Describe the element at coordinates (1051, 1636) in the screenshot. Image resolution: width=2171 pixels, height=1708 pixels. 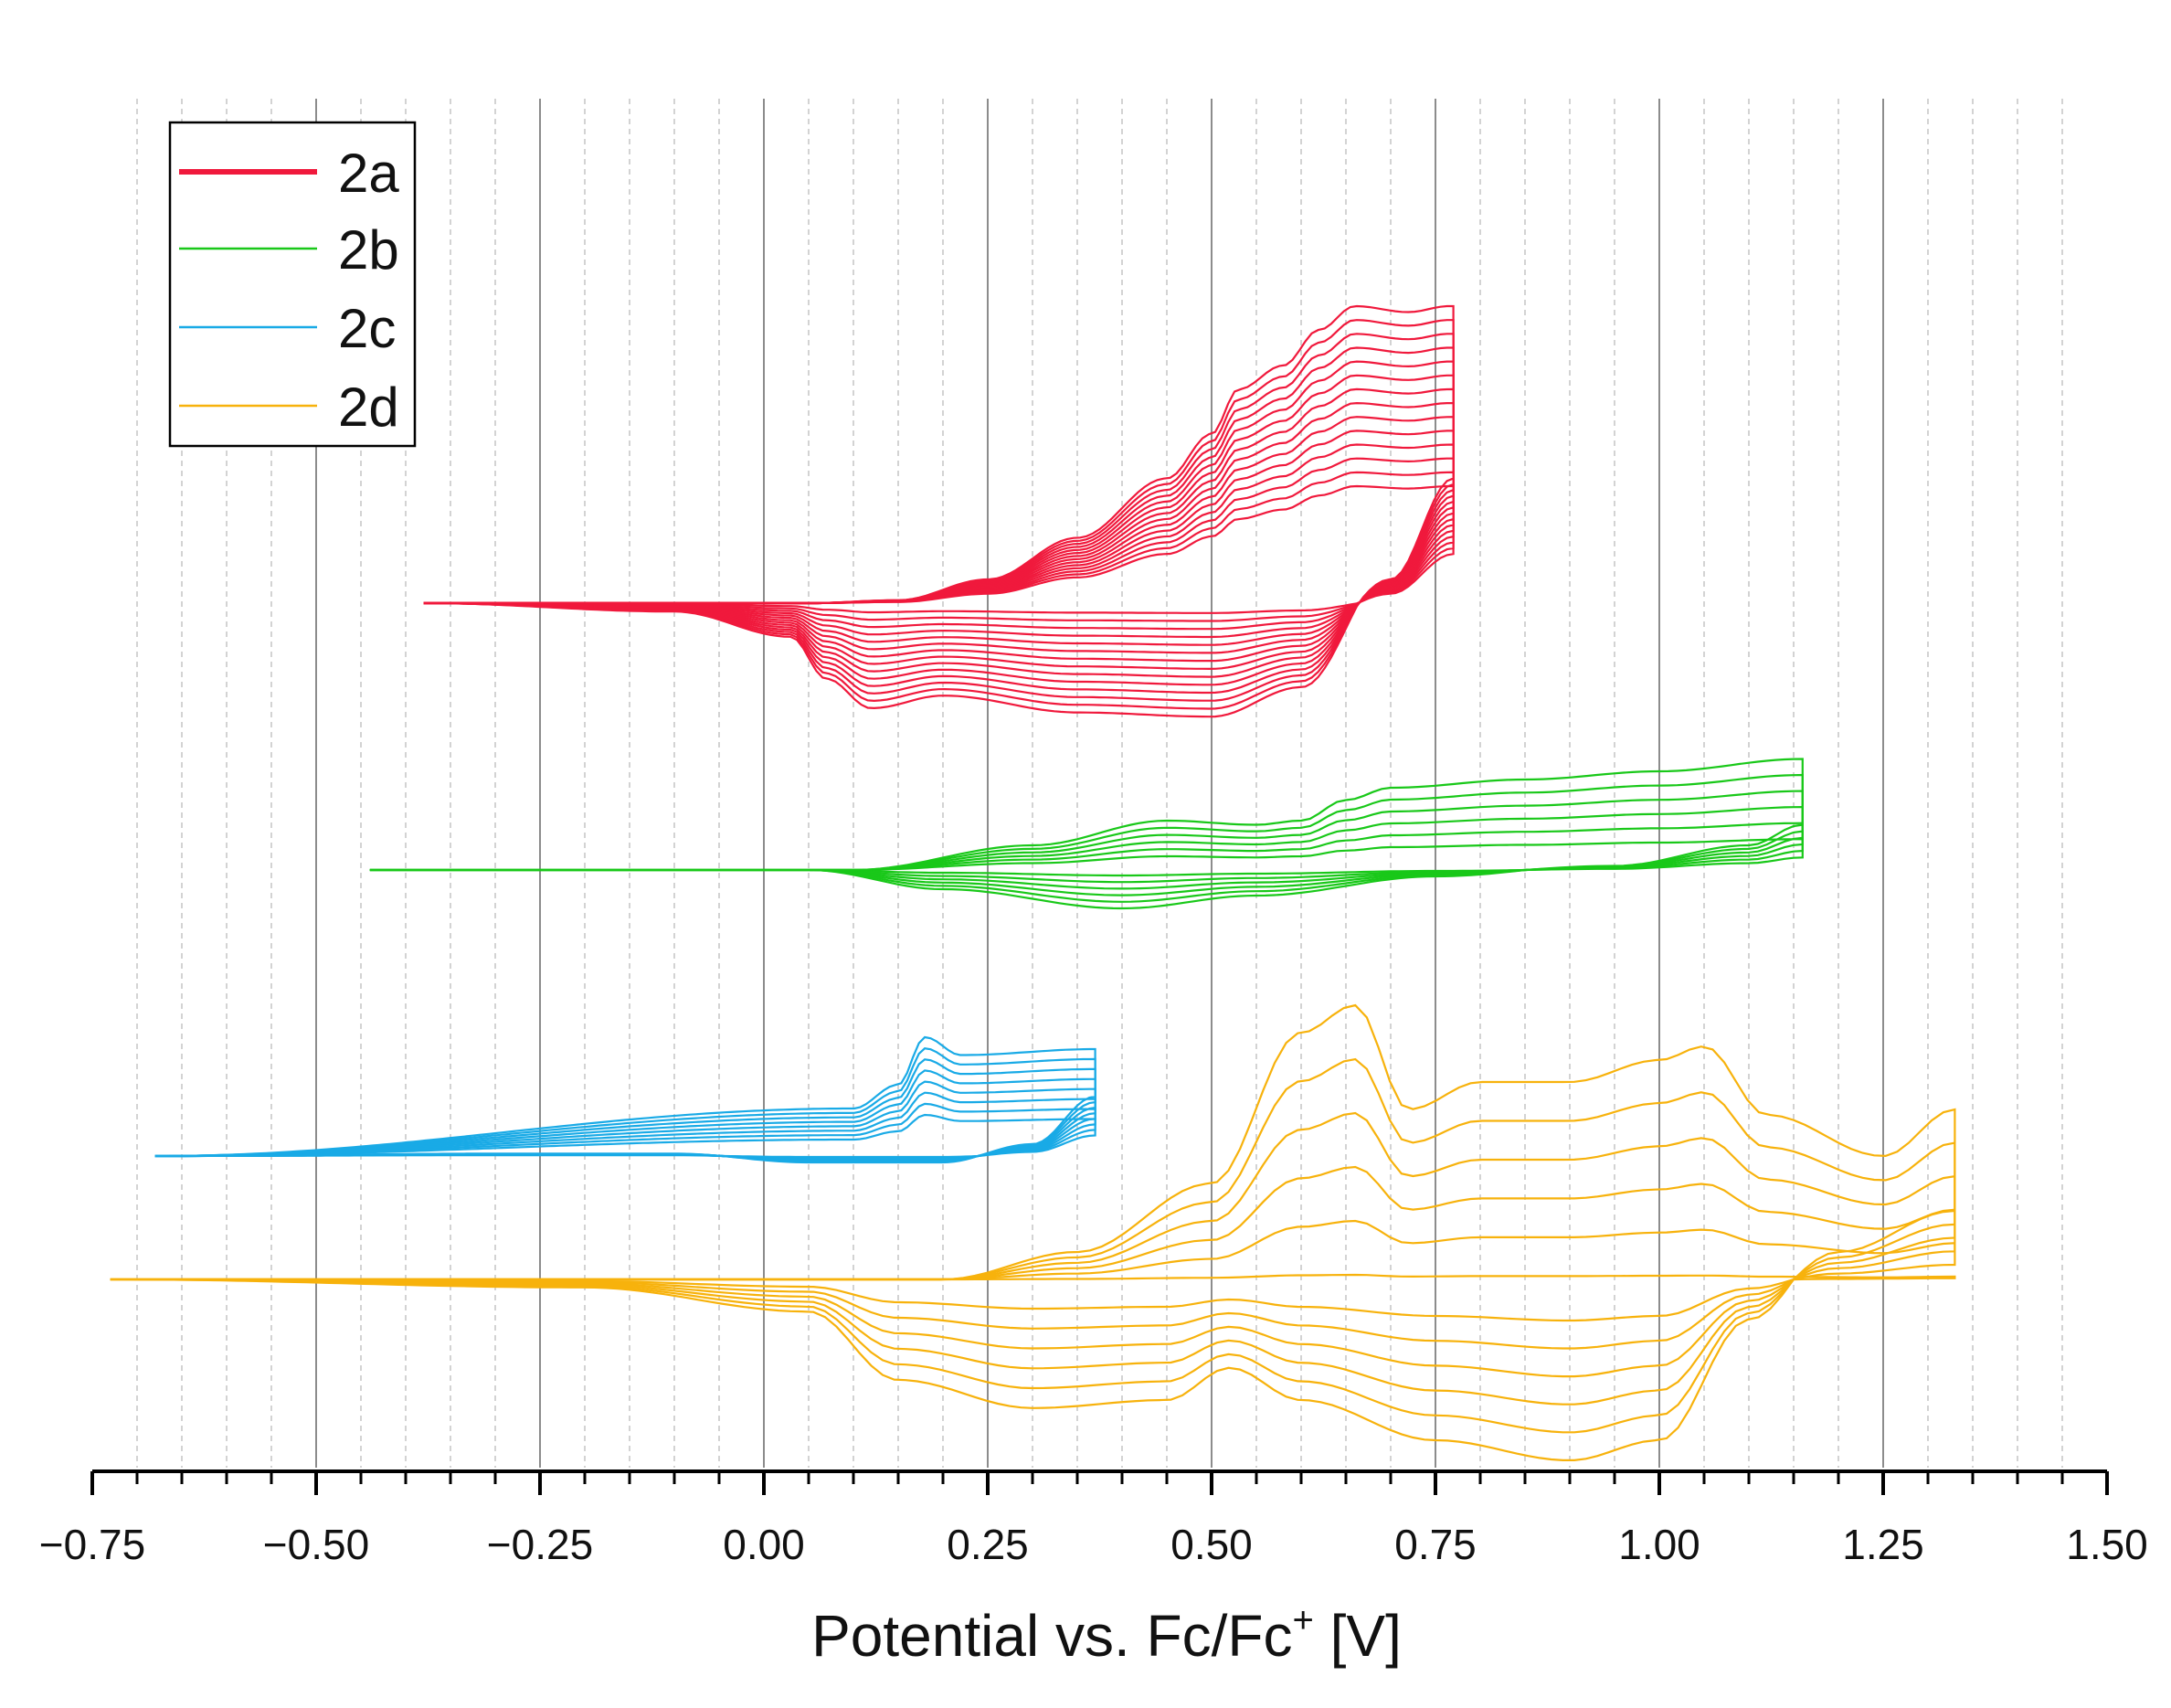
I see `x-axis-title-text: Potential vs. Fc/Fc` at that location.